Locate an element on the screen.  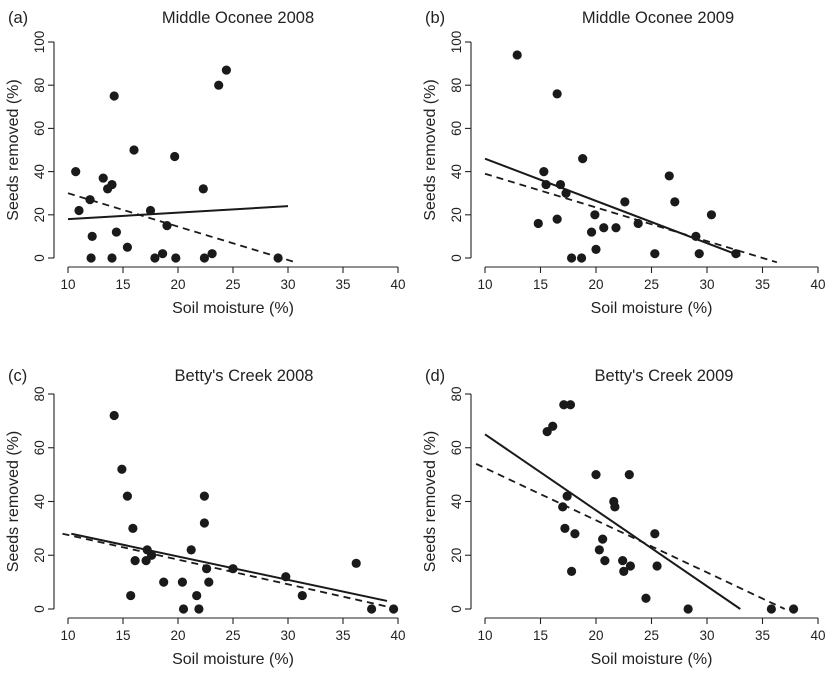
y-tick-label: 60 is located at coordinates (39, 128).